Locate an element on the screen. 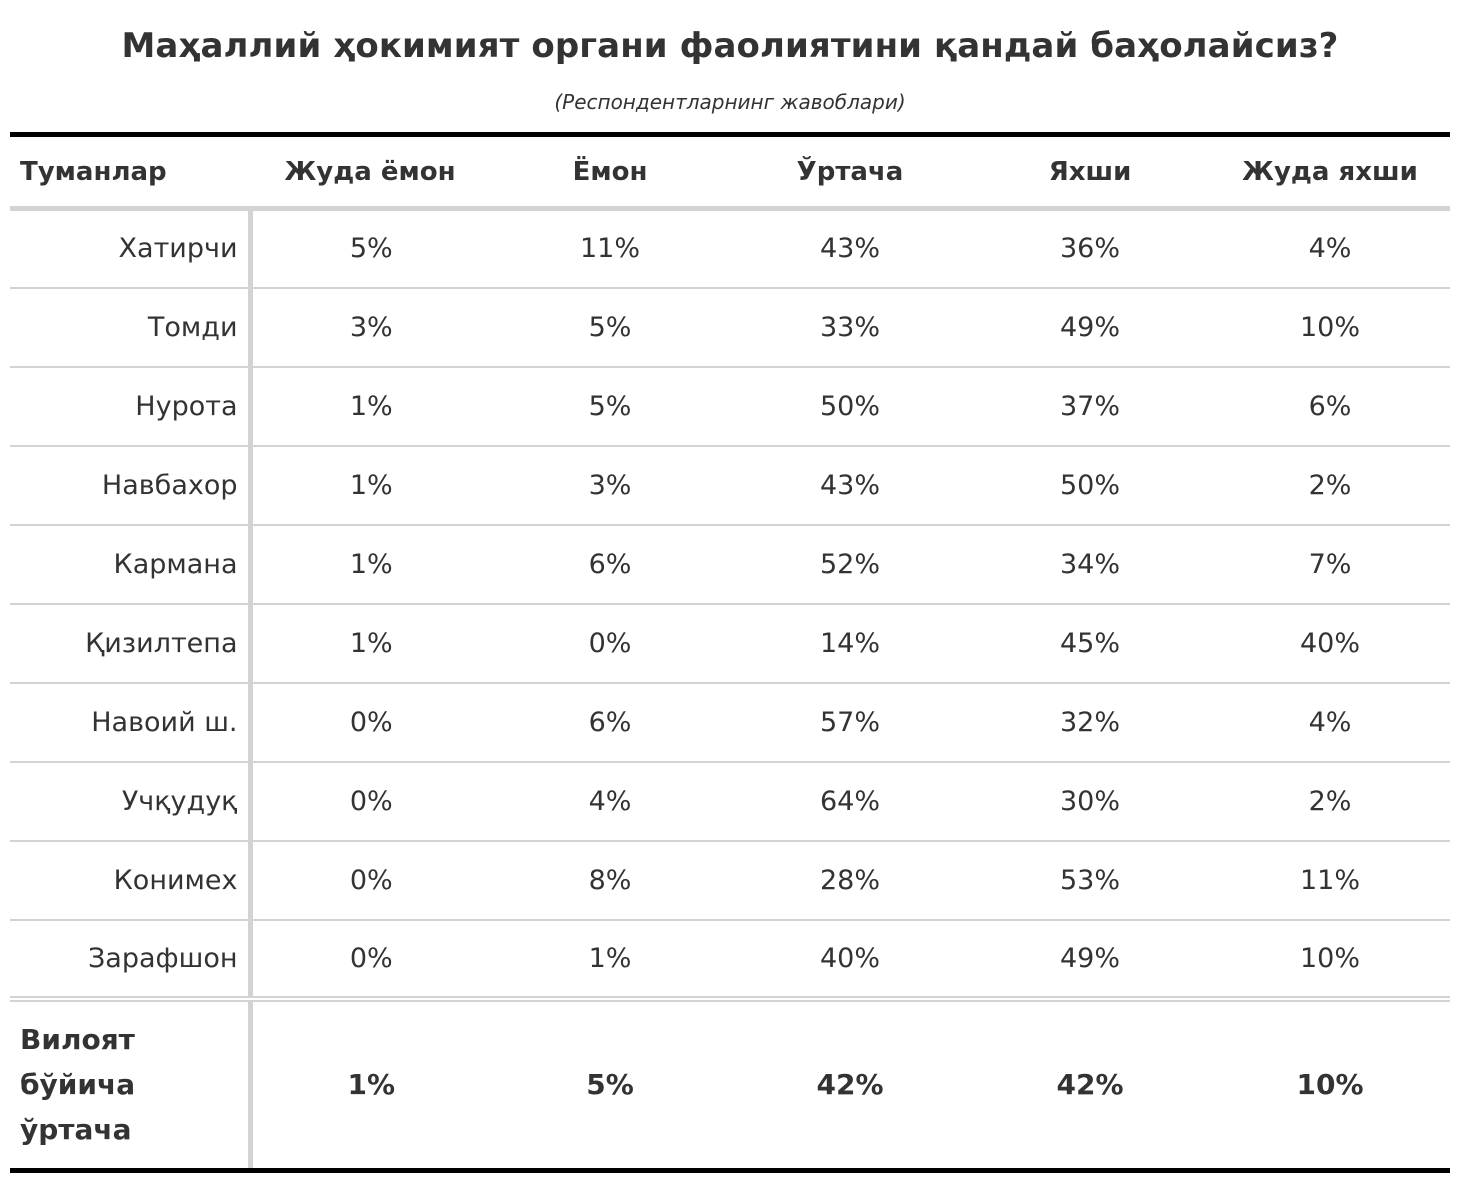 The height and width of the screenshot is (1194, 1460). table-row: Зарафшон 0% 1% 40% 49% 10% is located at coordinates (730, 960).